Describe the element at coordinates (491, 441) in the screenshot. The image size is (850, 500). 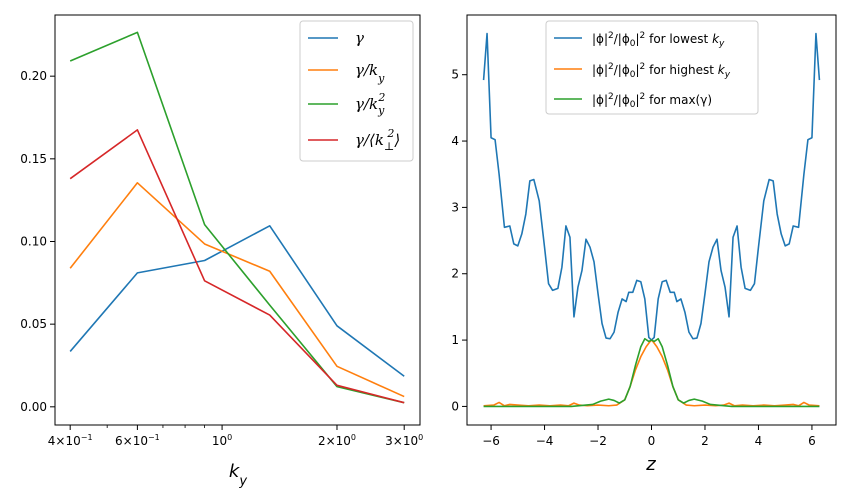
I see `right-x-tick-label-0: −6` at that location.